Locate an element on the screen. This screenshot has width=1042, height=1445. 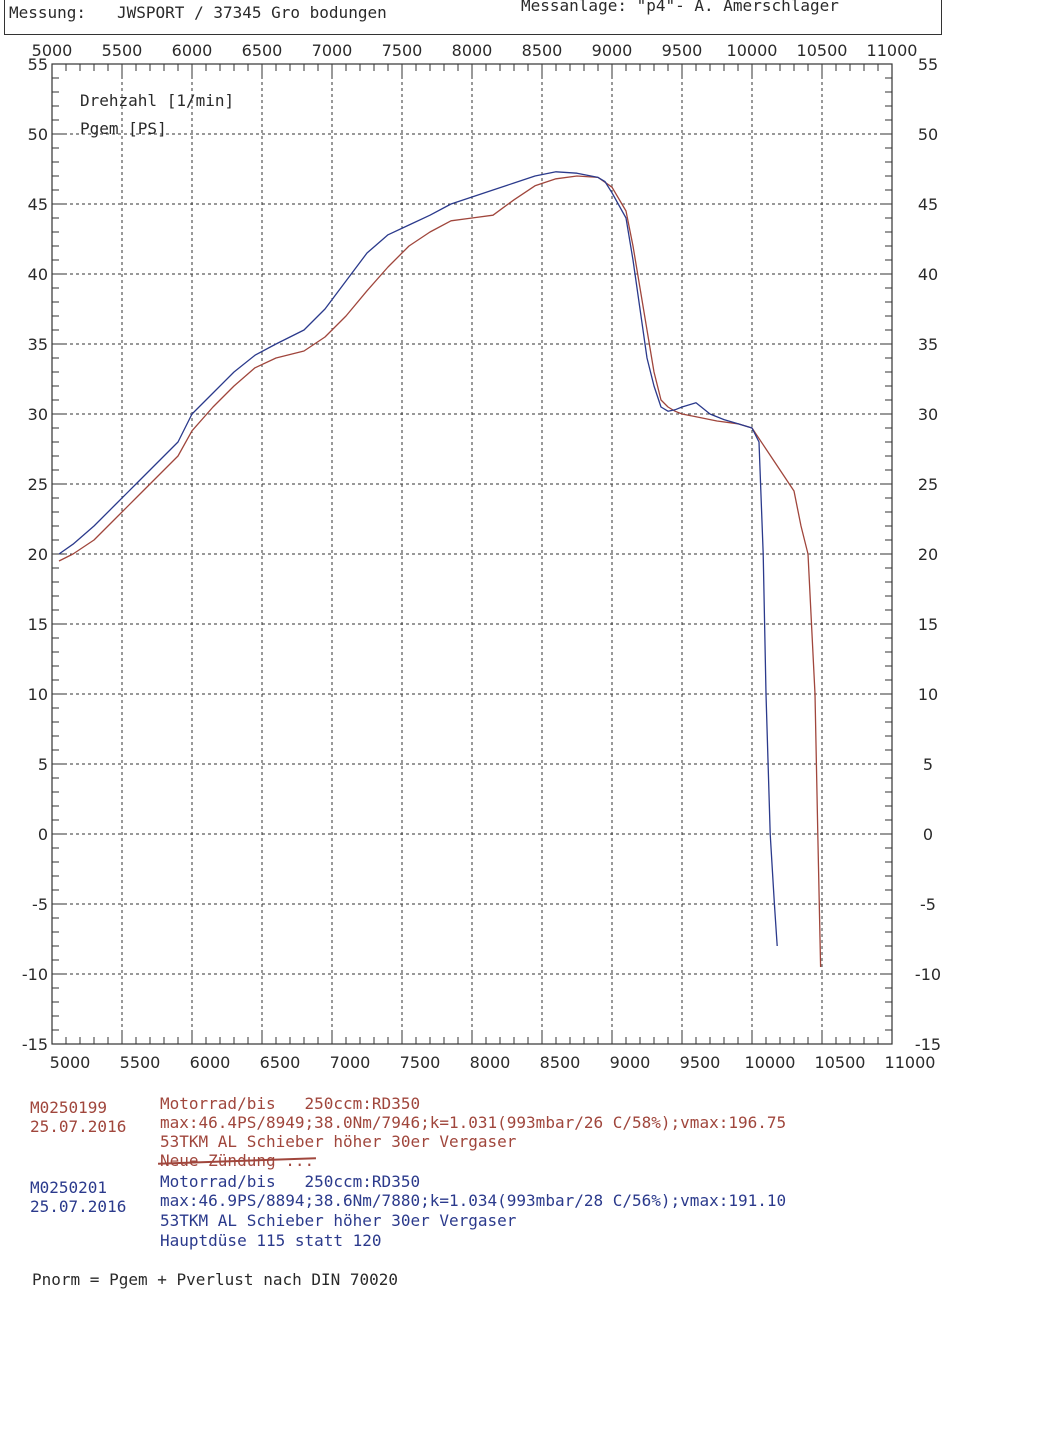
x-tick-label-top: 8000 is located at coordinates (472, 50).